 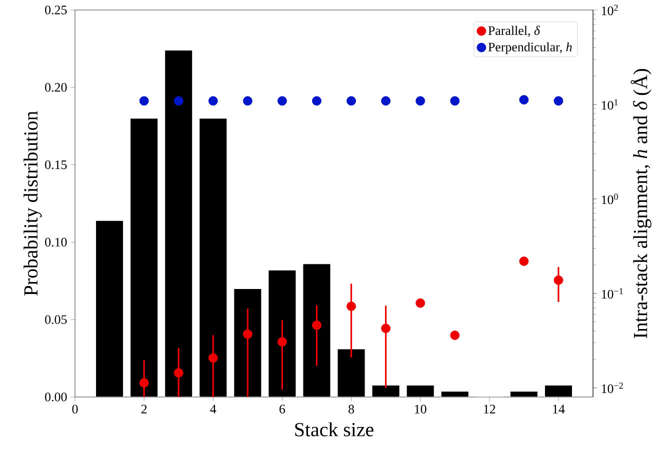 What do you see at coordinates (56, 397) in the screenshot?
I see `y-tick-label: 0.00` at bounding box center [56, 397].